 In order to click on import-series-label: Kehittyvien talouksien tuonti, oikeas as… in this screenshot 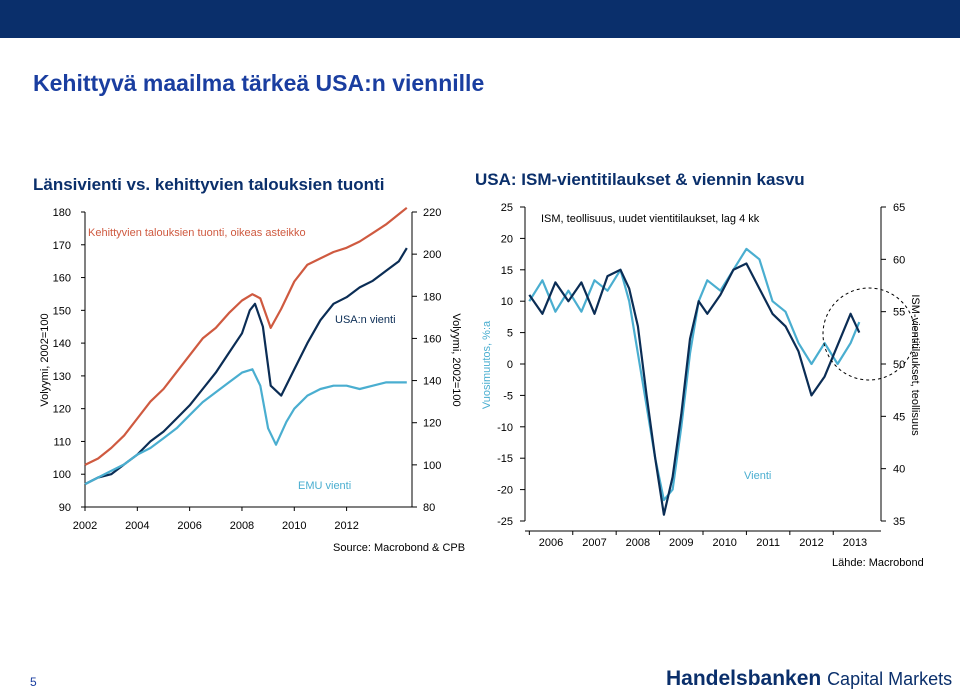, I will do `click(197, 233)`.